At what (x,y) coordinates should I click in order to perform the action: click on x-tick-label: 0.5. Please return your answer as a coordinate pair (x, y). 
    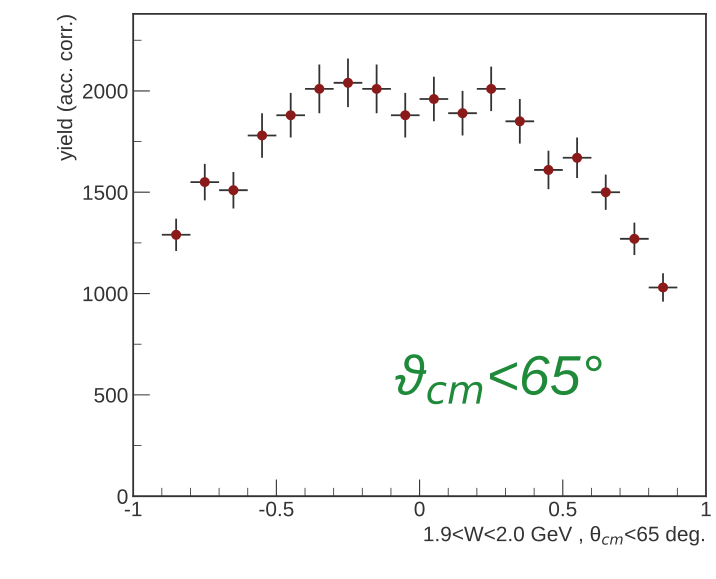
    Looking at the image, I should click on (562, 509).